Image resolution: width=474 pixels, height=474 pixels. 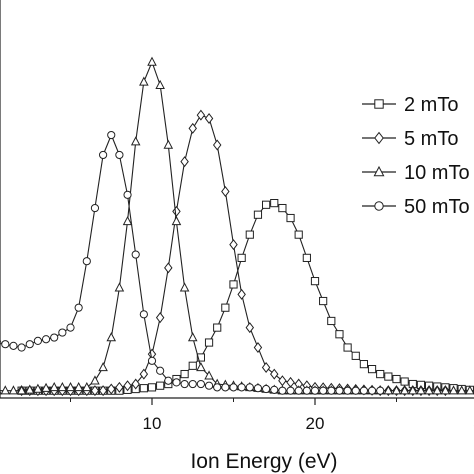 What do you see at coordinates (152, 423) in the screenshot?
I see `x-tick-label: 10` at bounding box center [152, 423].